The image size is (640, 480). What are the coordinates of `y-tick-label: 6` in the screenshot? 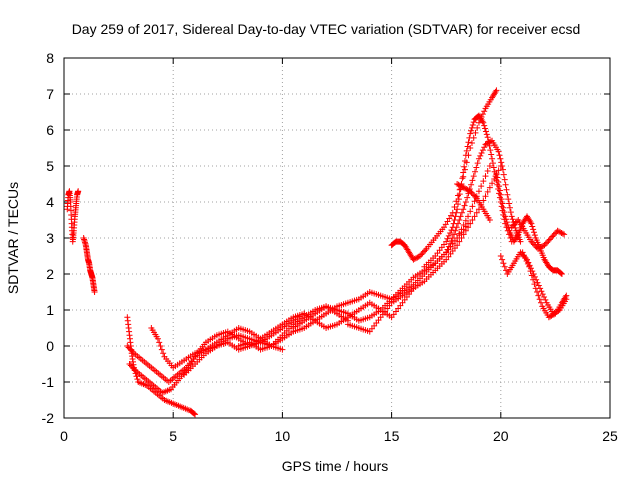 It's located at (50, 130).